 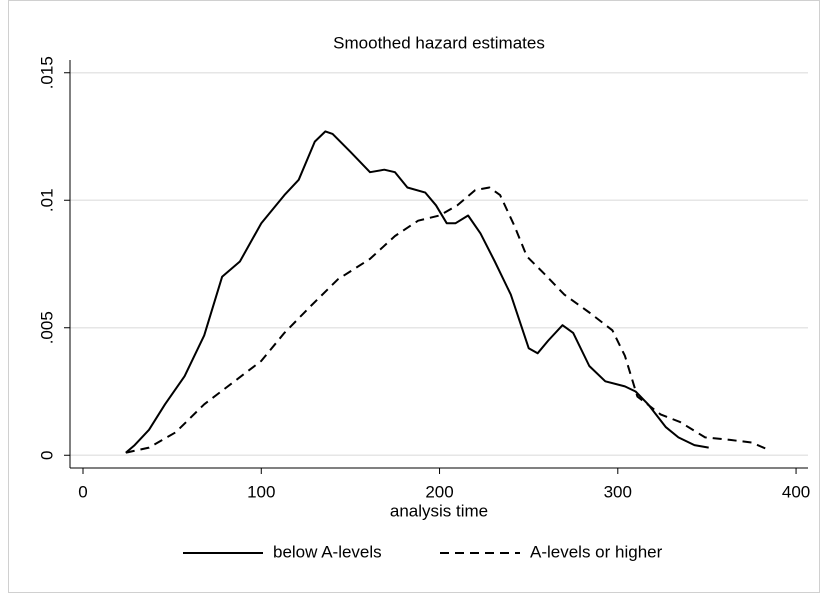 What do you see at coordinates (46, 72) in the screenshot?
I see `y-tick-label: .015` at bounding box center [46, 72].